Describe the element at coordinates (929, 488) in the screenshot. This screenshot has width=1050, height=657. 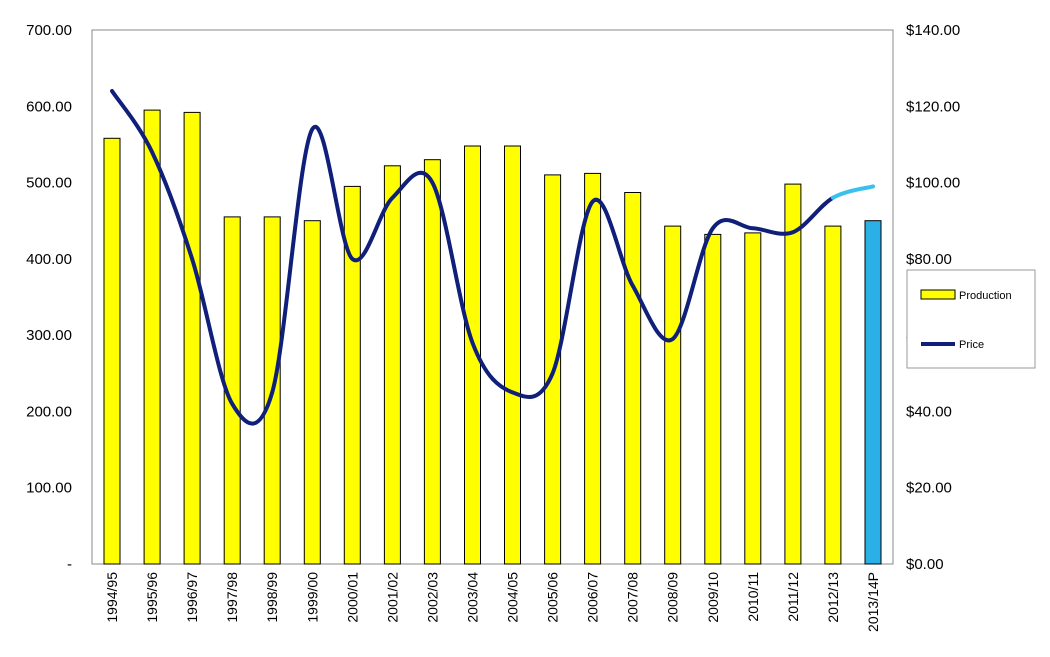
I see `right-tick-label: $20.00` at that location.